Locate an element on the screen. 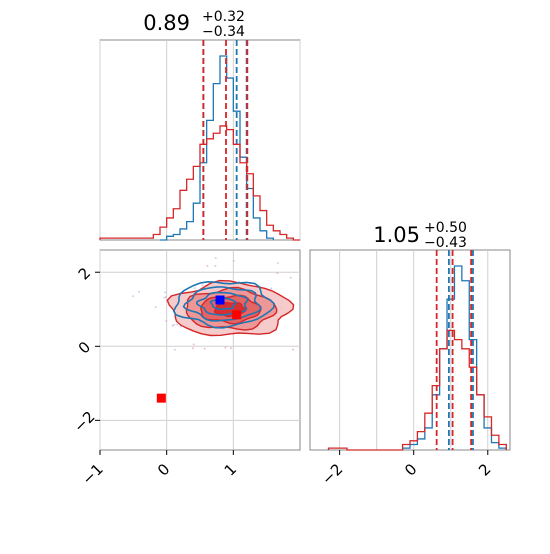 Image resolution: width=550 pixels, height=554 pixels. histogram-title-minus-param2: −0.43 is located at coordinates (445, 243).